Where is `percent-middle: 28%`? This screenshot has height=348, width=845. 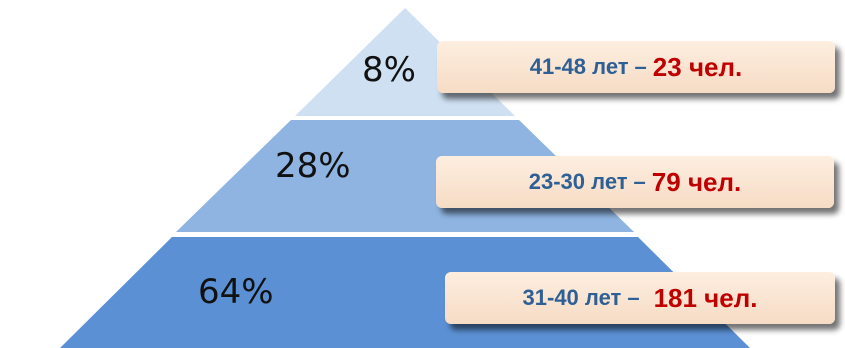 percent-middle: 28% is located at coordinates (313, 166).